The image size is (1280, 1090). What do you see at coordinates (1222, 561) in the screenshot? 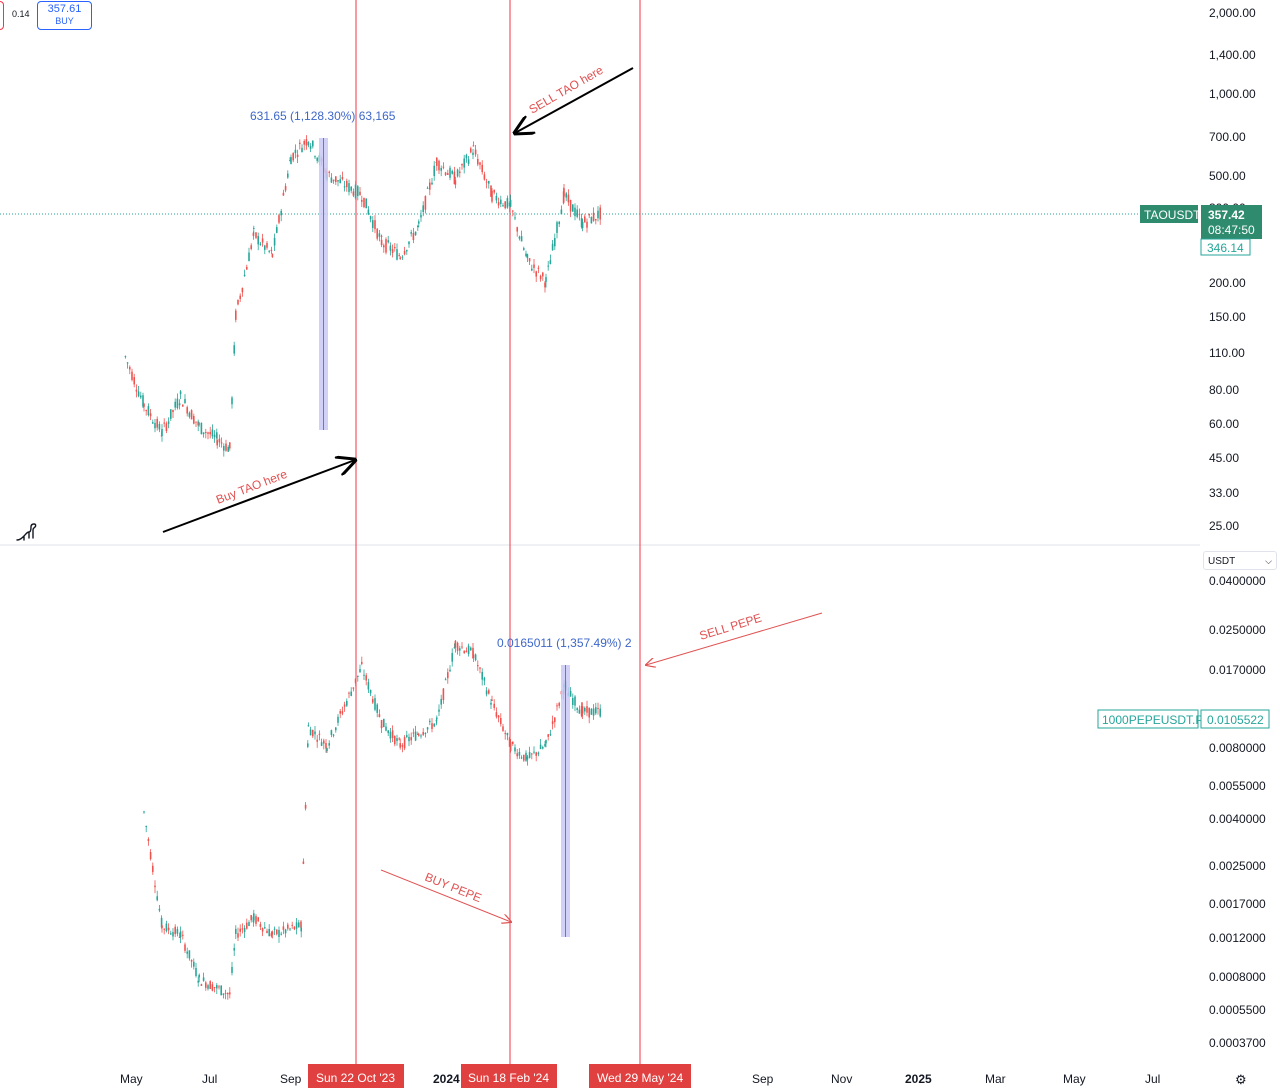
I see `currency-select-value: USDT` at bounding box center [1222, 561].